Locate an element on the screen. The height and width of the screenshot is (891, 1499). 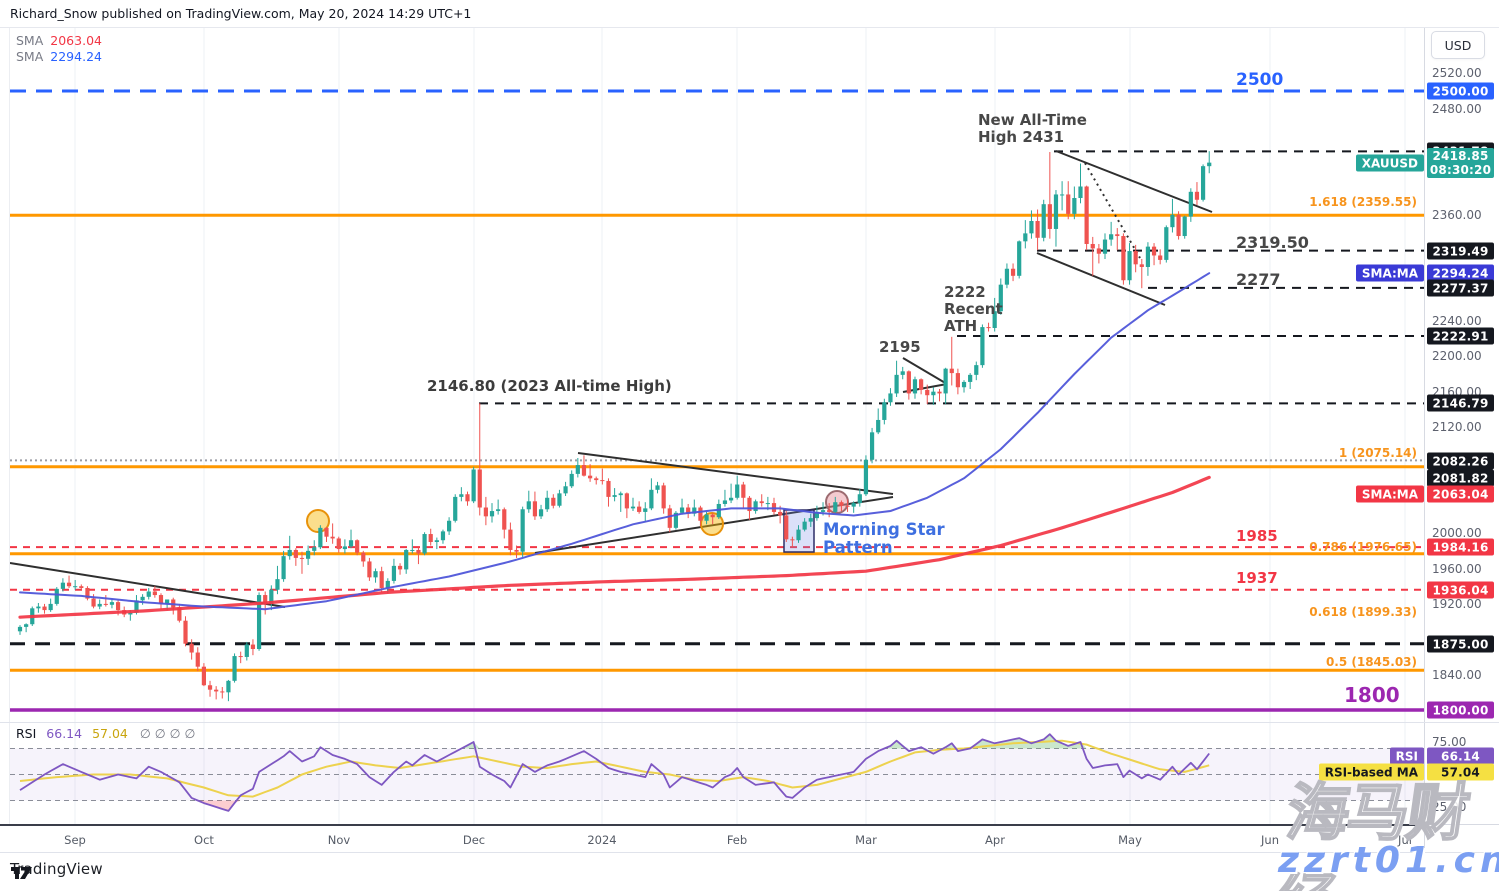
chart-side-tag: RSI is located at coordinates (1406, 756).